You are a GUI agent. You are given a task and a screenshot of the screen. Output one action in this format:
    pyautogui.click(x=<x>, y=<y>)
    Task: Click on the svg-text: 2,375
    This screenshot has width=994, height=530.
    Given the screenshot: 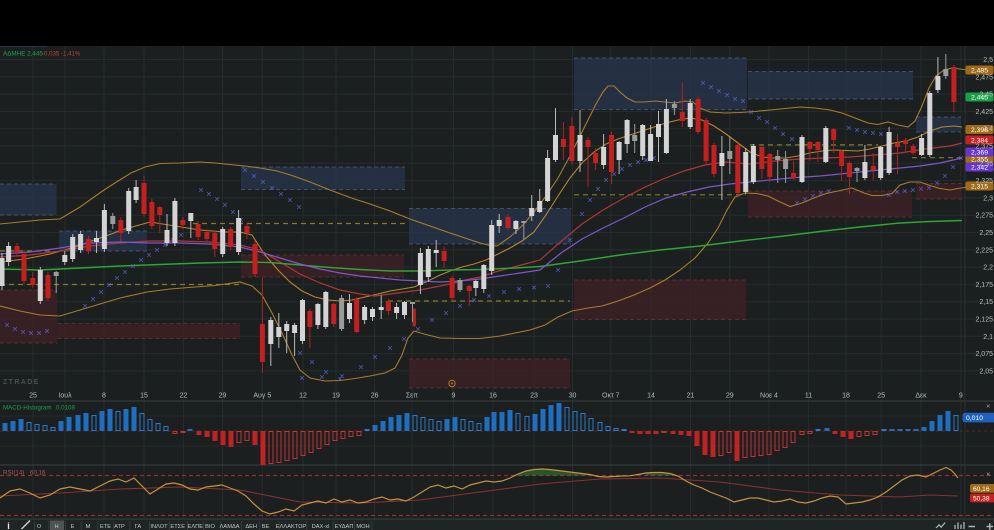 What is the action you would take?
    pyautogui.click(x=984, y=147)
    